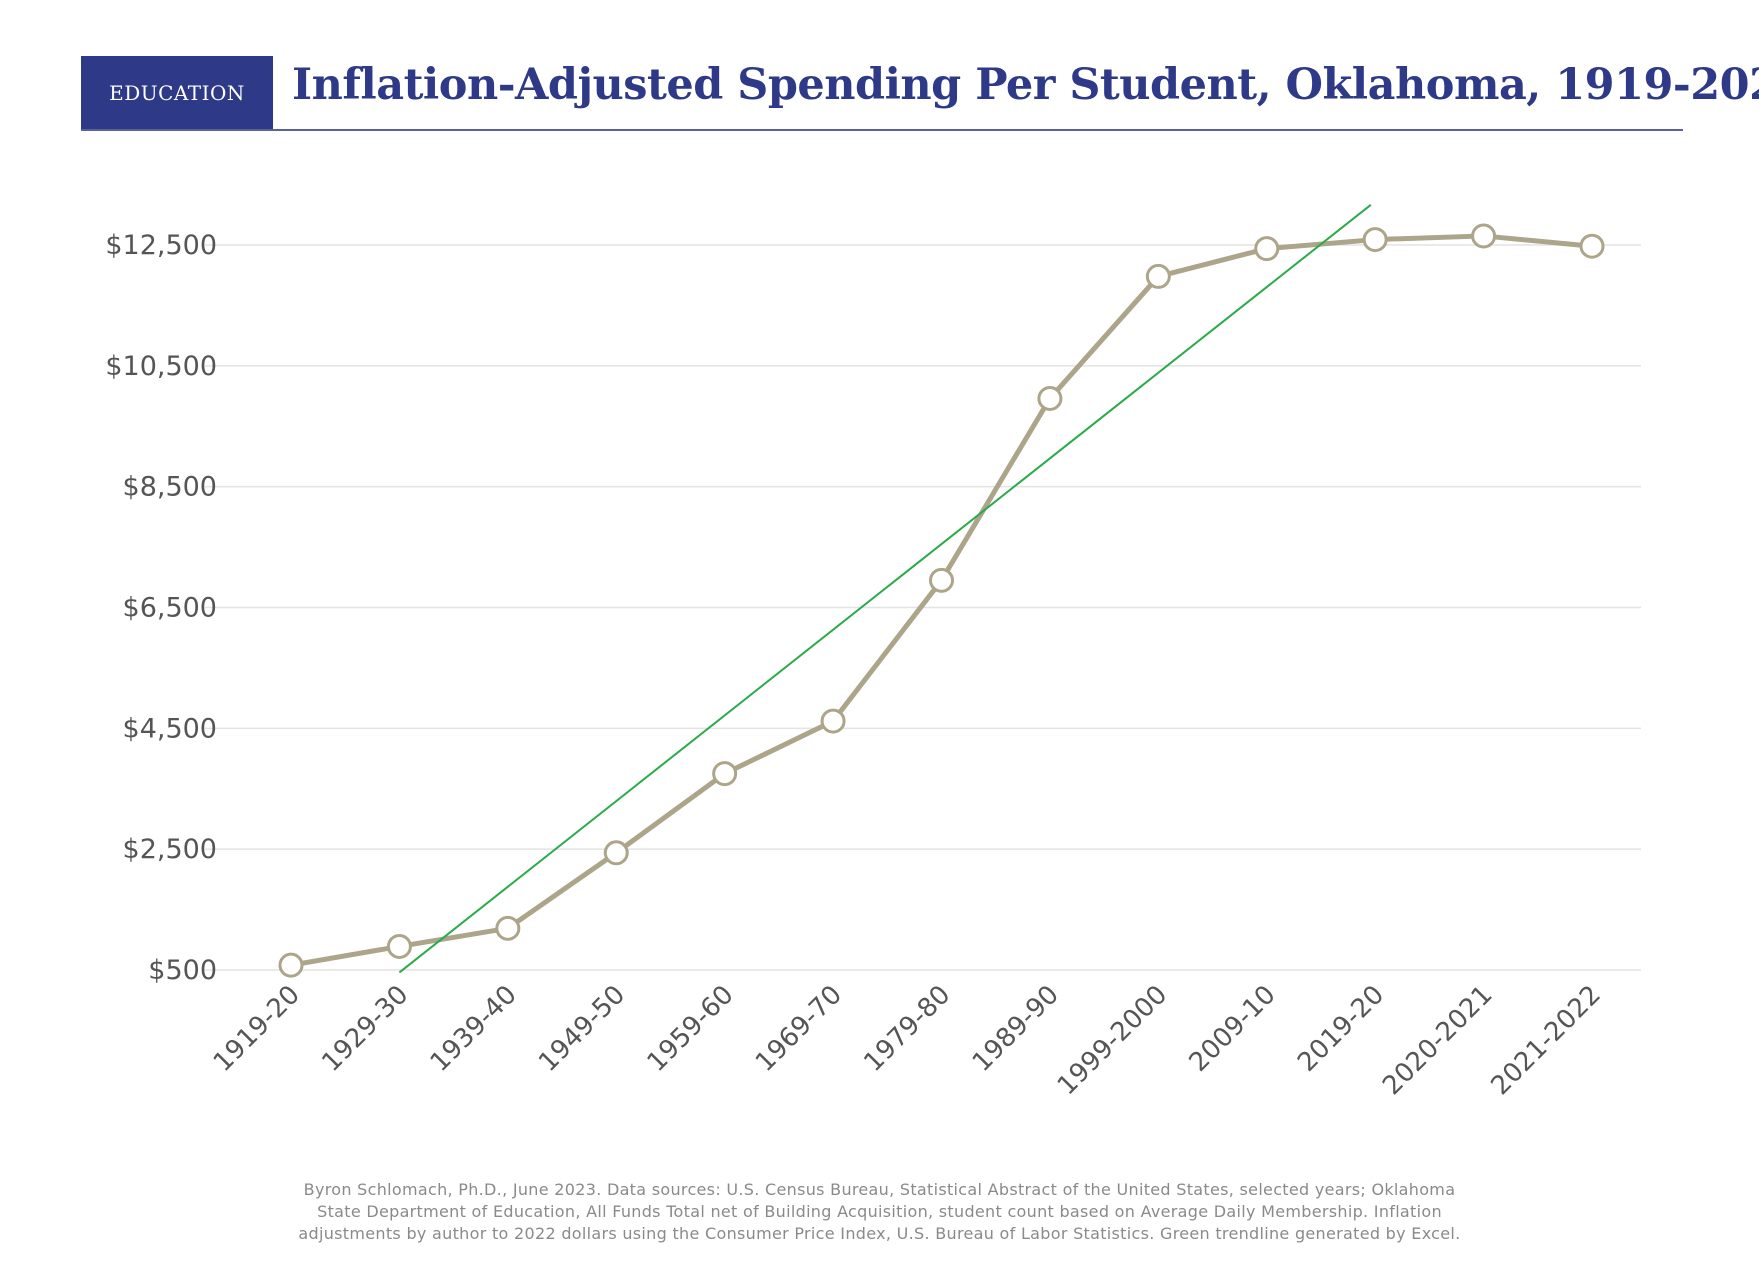 The image size is (1759, 1277). I want to click on y-tick-label: $8,500, so click(170, 487).